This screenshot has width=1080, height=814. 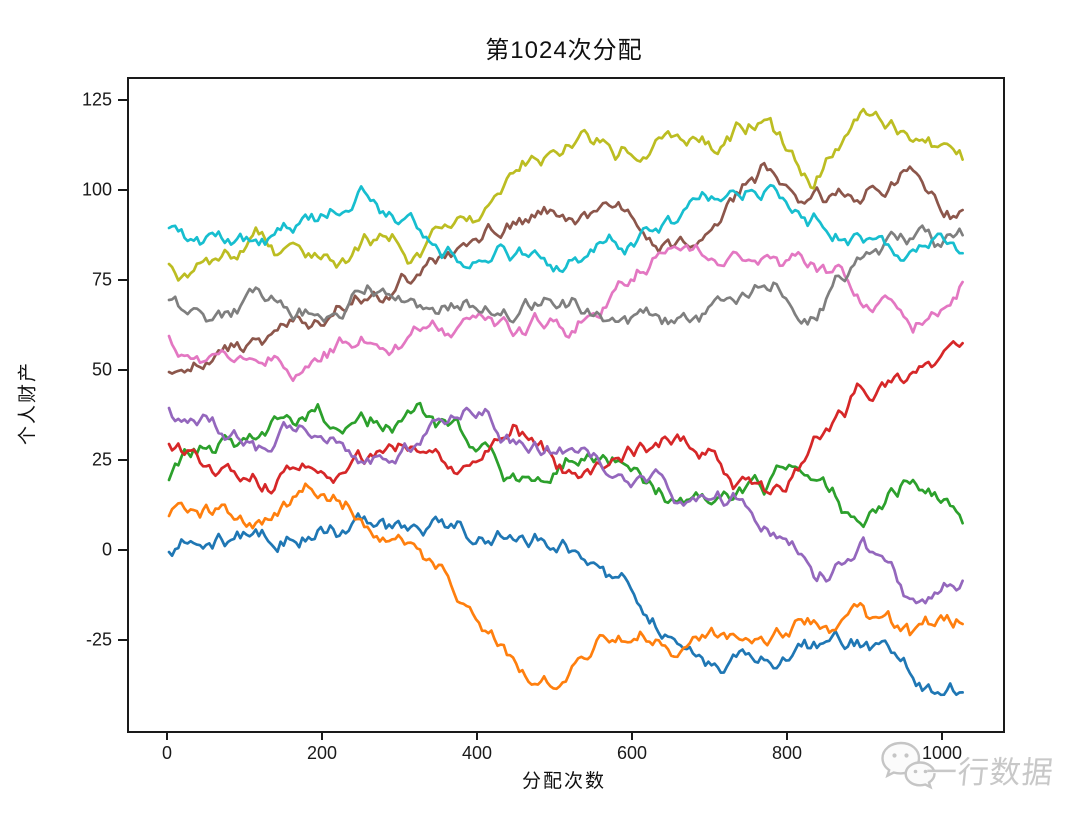 I want to click on x-tick-label: 600, so click(x=632, y=753).